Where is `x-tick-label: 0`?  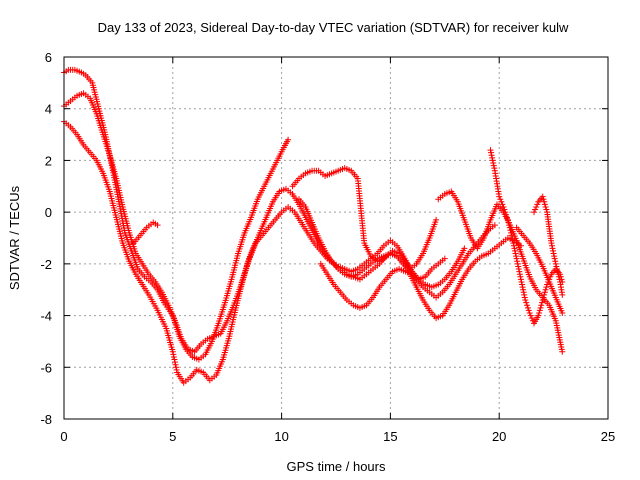 x-tick-label: 0 is located at coordinates (63, 436).